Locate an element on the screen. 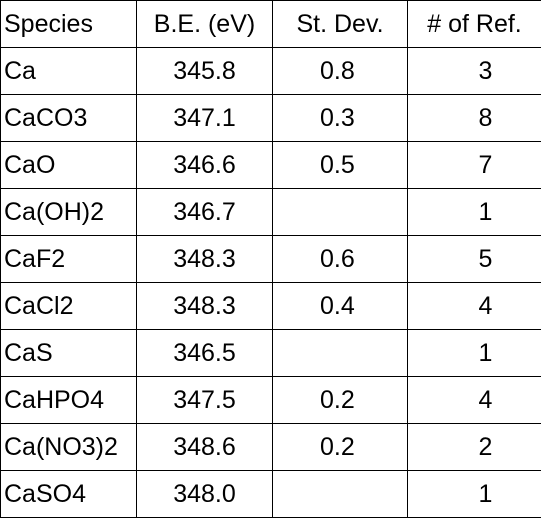 Image resolution: width=541 pixels, height=518 pixels. cell-num-refs: 2 is located at coordinates (474, 447).